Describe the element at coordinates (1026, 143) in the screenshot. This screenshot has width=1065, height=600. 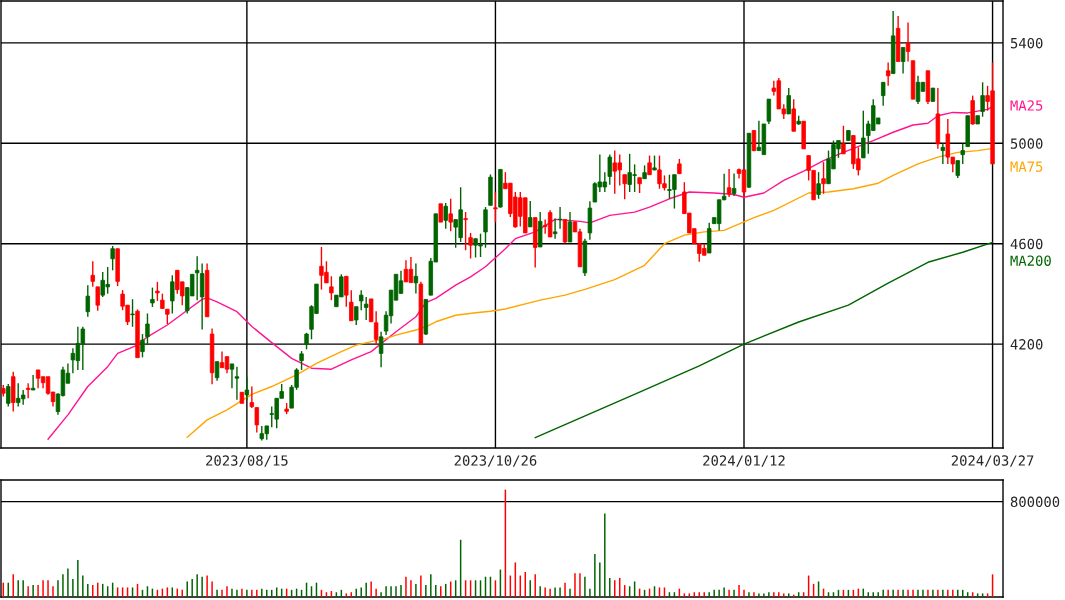
I see `y-tick-label: 5000` at that location.